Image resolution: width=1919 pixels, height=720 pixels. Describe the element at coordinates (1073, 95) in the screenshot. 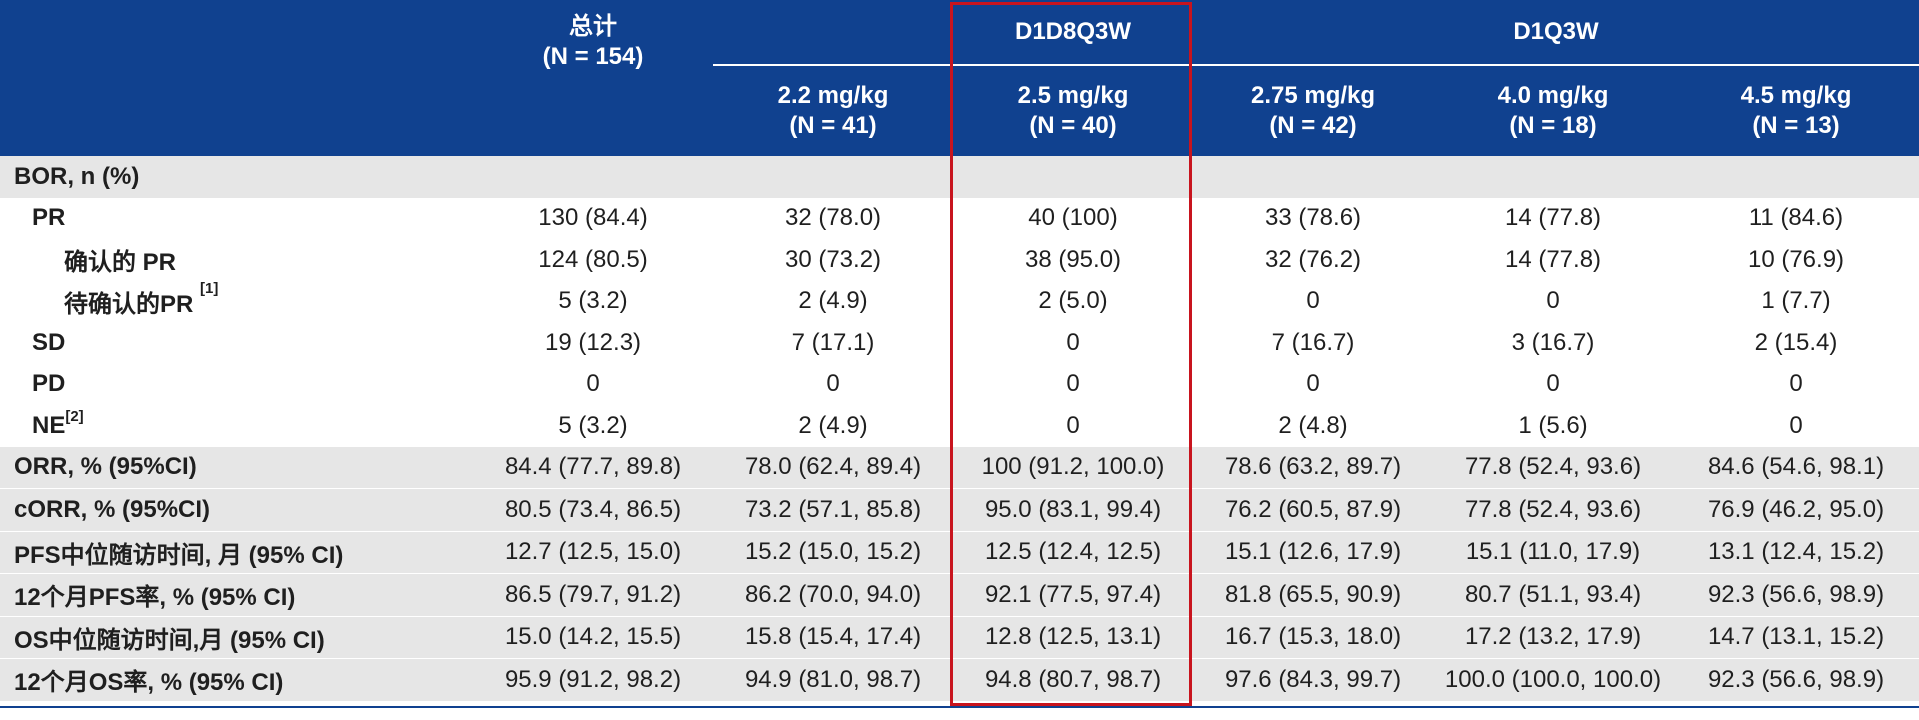

I see `dose-label: 2.5 mg/kg` at that location.